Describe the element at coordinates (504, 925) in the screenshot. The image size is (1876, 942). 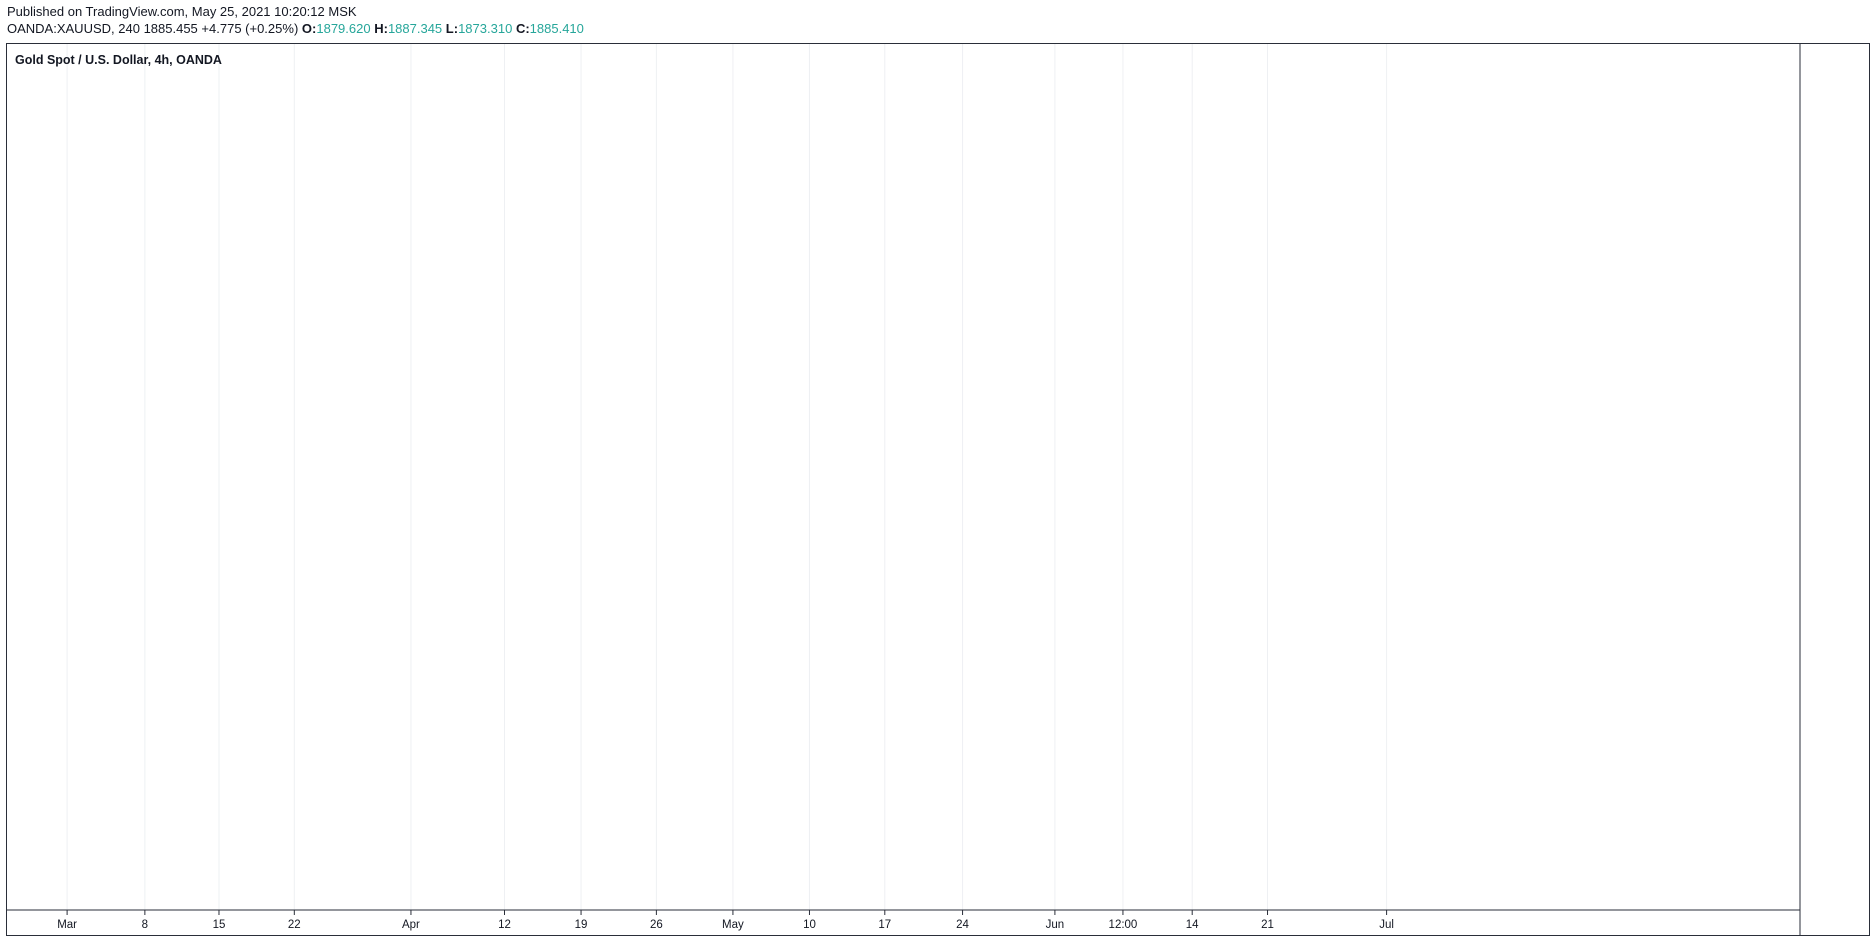
I see `time-axis-label: 12` at that location.